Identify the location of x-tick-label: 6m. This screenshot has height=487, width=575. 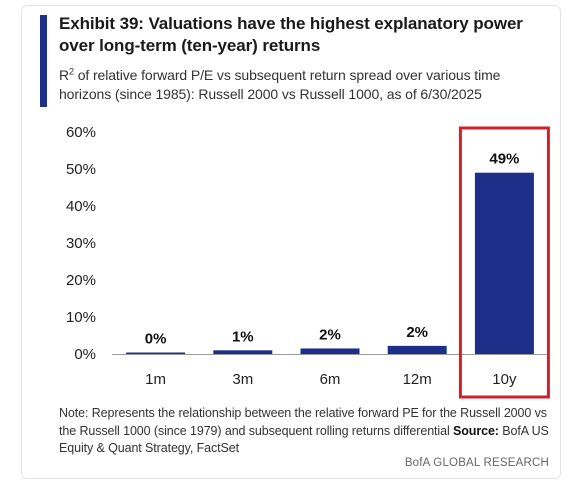
(330, 379).